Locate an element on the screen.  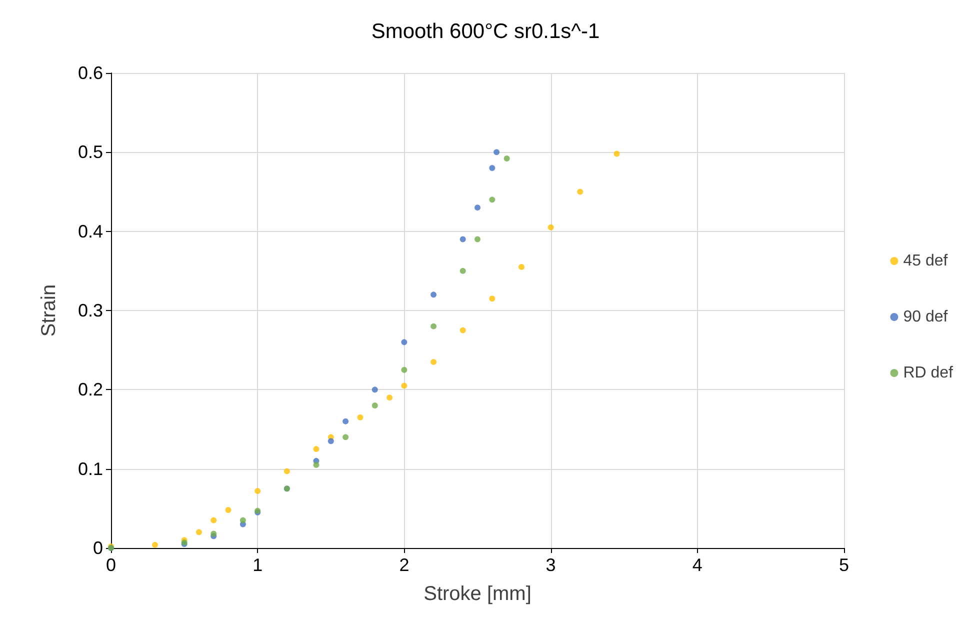
x-tick-label: 2 is located at coordinates (404, 565).